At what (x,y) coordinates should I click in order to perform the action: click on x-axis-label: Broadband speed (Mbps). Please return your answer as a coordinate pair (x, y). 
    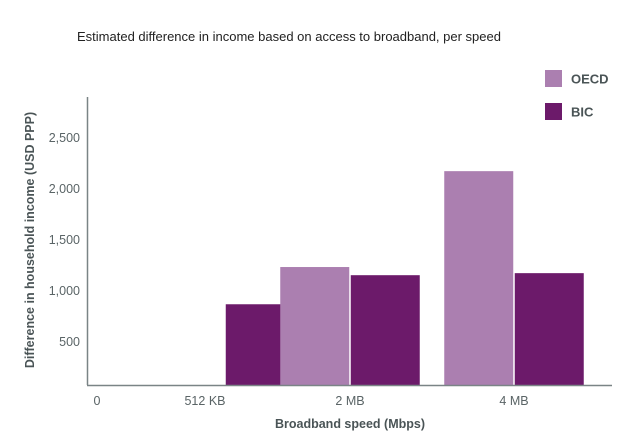
    Looking at the image, I should click on (350, 424).